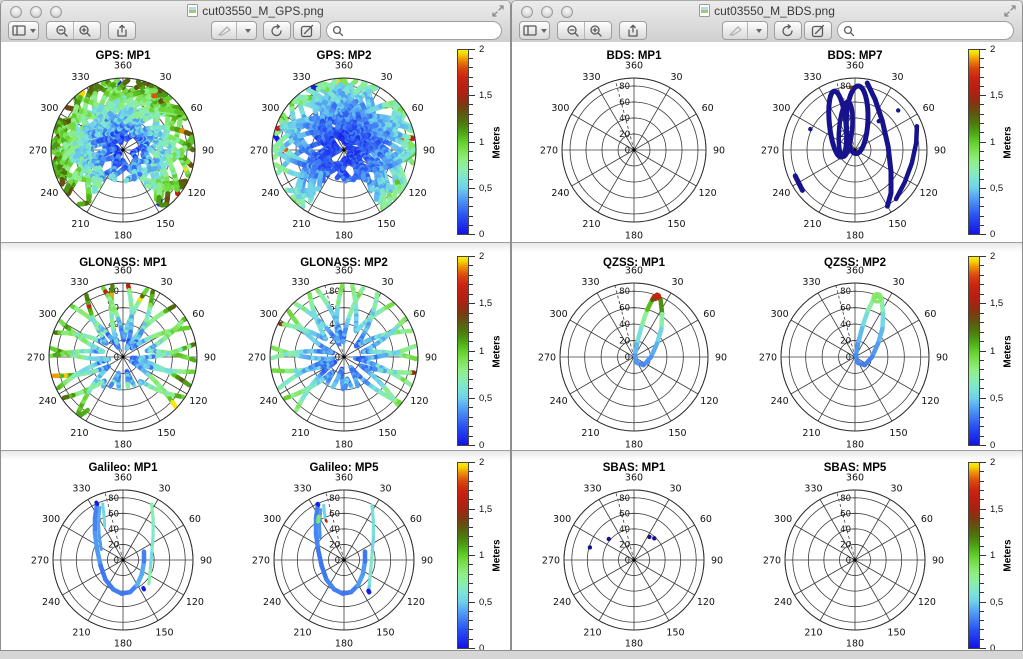 This screenshot has width=1023, height=659. I want to click on skyplot-galileo-mp5: Galileo: MP5, so click(344, 550).